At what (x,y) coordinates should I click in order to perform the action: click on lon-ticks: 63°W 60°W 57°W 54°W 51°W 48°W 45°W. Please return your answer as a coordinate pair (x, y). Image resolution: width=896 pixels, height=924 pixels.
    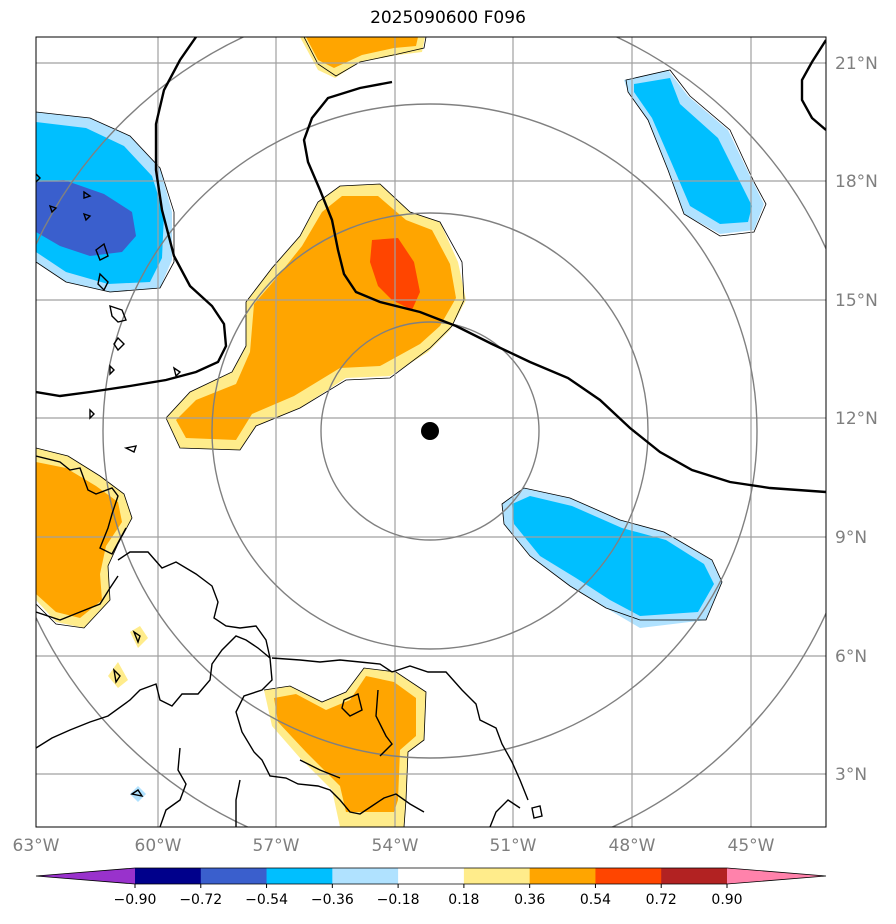
    Looking at the image, I should click on (394, 846).